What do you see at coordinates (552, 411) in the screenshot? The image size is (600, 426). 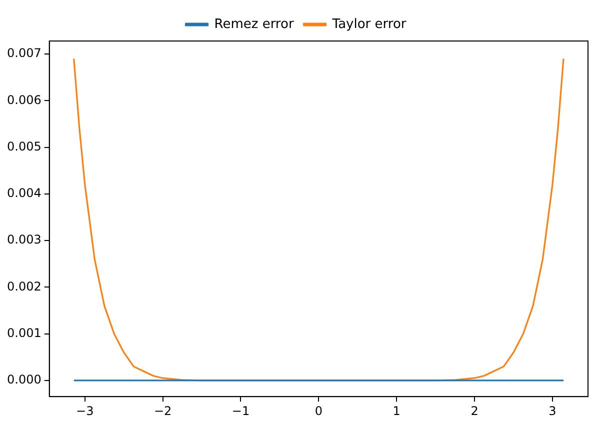 I see `x-tick-label: 3` at bounding box center [552, 411].